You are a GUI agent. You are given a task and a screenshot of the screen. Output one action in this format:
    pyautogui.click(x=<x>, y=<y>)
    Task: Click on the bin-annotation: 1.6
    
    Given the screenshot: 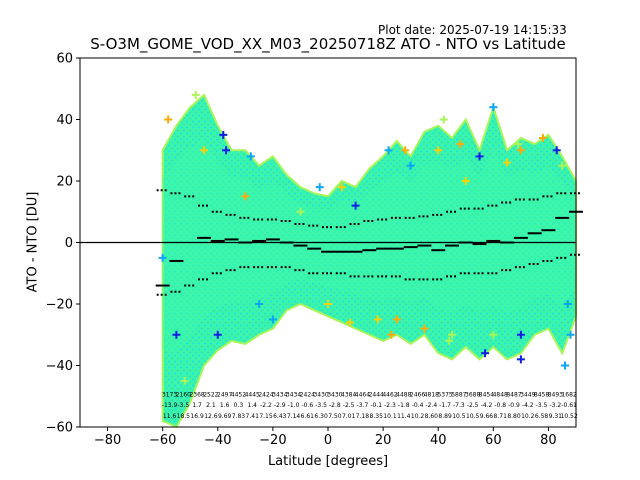 What is the action you would take?
    pyautogui.click(x=225, y=405)
    